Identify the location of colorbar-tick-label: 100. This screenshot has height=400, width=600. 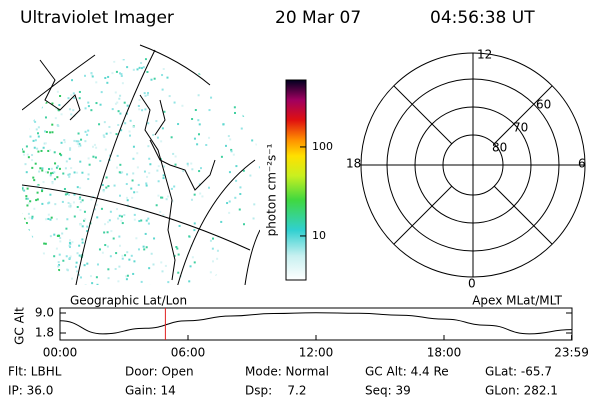
(322, 146).